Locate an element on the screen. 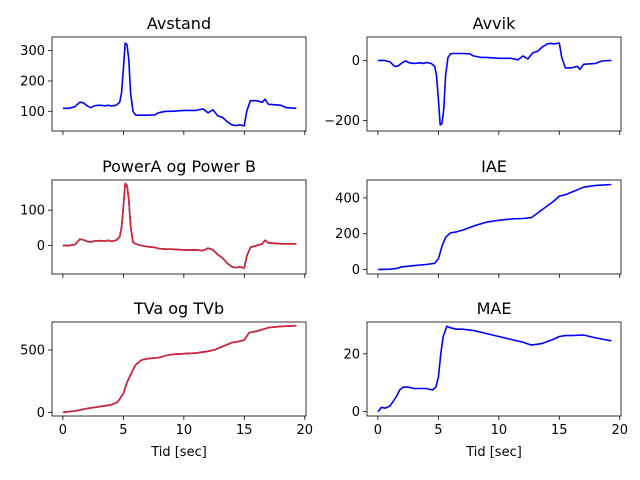  subplot-mae-x-tick-label: 20 is located at coordinates (620, 430).